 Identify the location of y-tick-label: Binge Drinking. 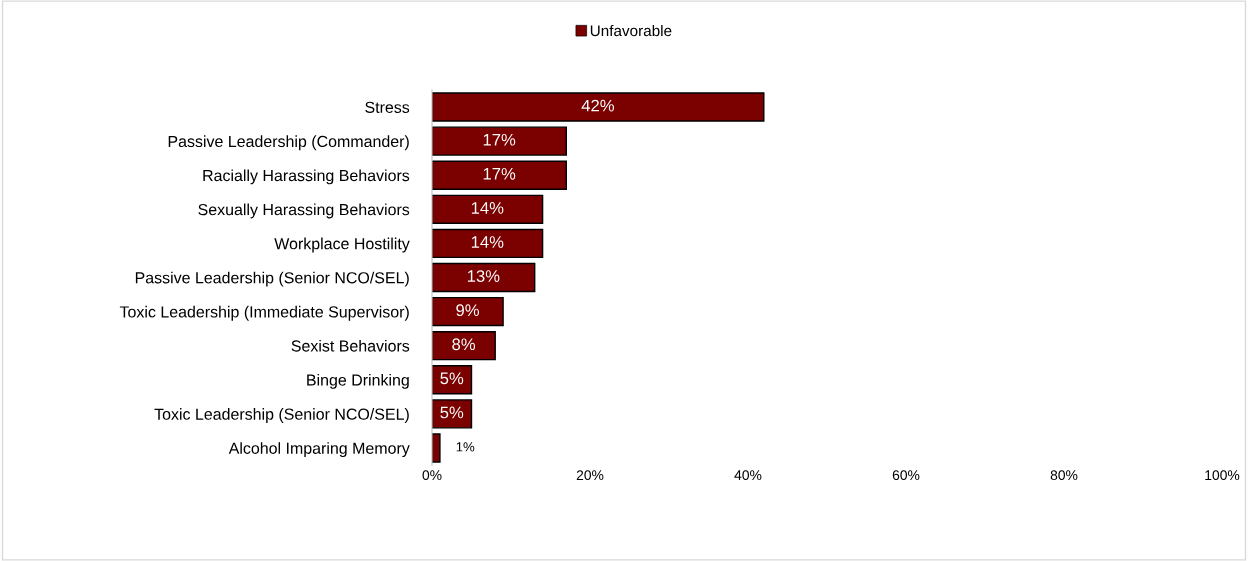
(358, 381).